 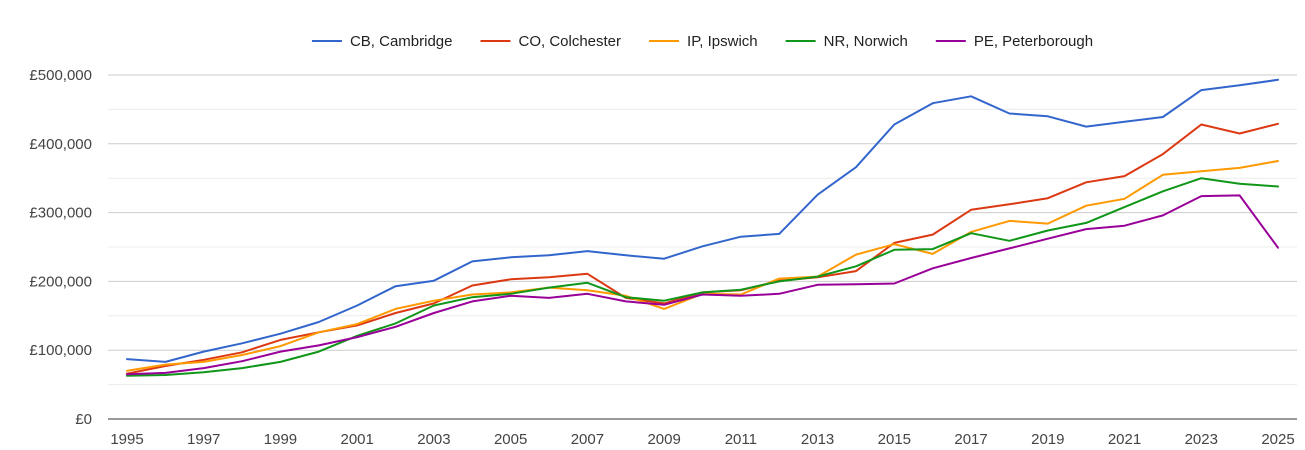 What do you see at coordinates (60, 75) in the screenshot?
I see `y-tick-label: £500,000` at bounding box center [60, 75].